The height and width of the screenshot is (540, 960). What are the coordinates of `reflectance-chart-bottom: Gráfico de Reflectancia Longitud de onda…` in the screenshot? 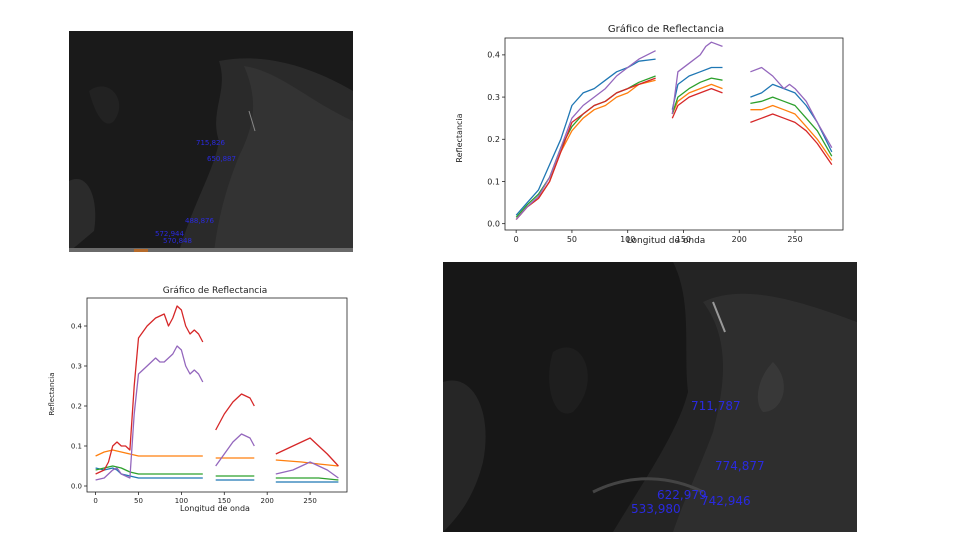 It's located at (202, 397).